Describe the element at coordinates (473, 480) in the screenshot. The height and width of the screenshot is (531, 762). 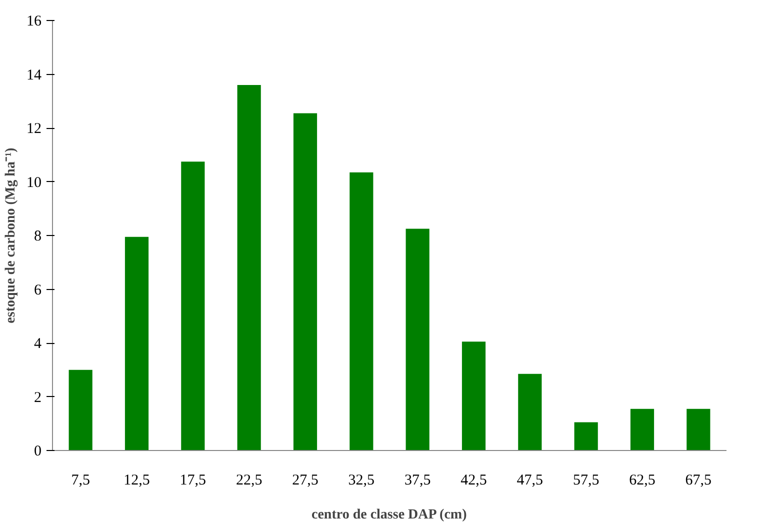
I see `x-tick-label: 42,5` at that location.